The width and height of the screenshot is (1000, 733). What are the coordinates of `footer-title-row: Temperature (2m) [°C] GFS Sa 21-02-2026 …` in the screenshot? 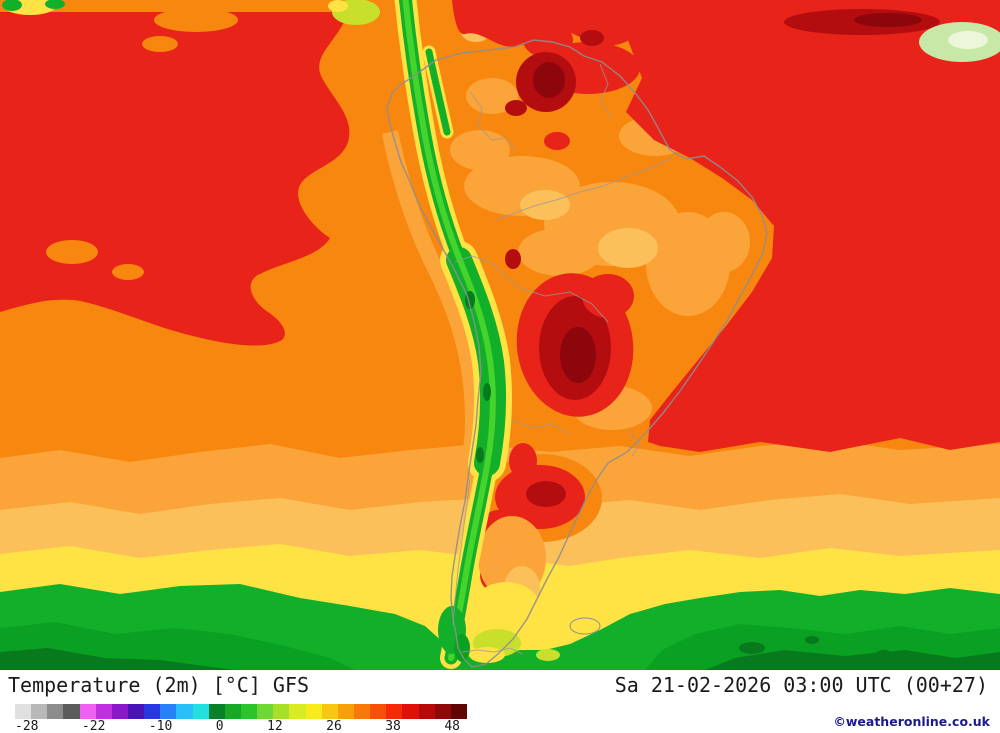 It's located at (500, 683).